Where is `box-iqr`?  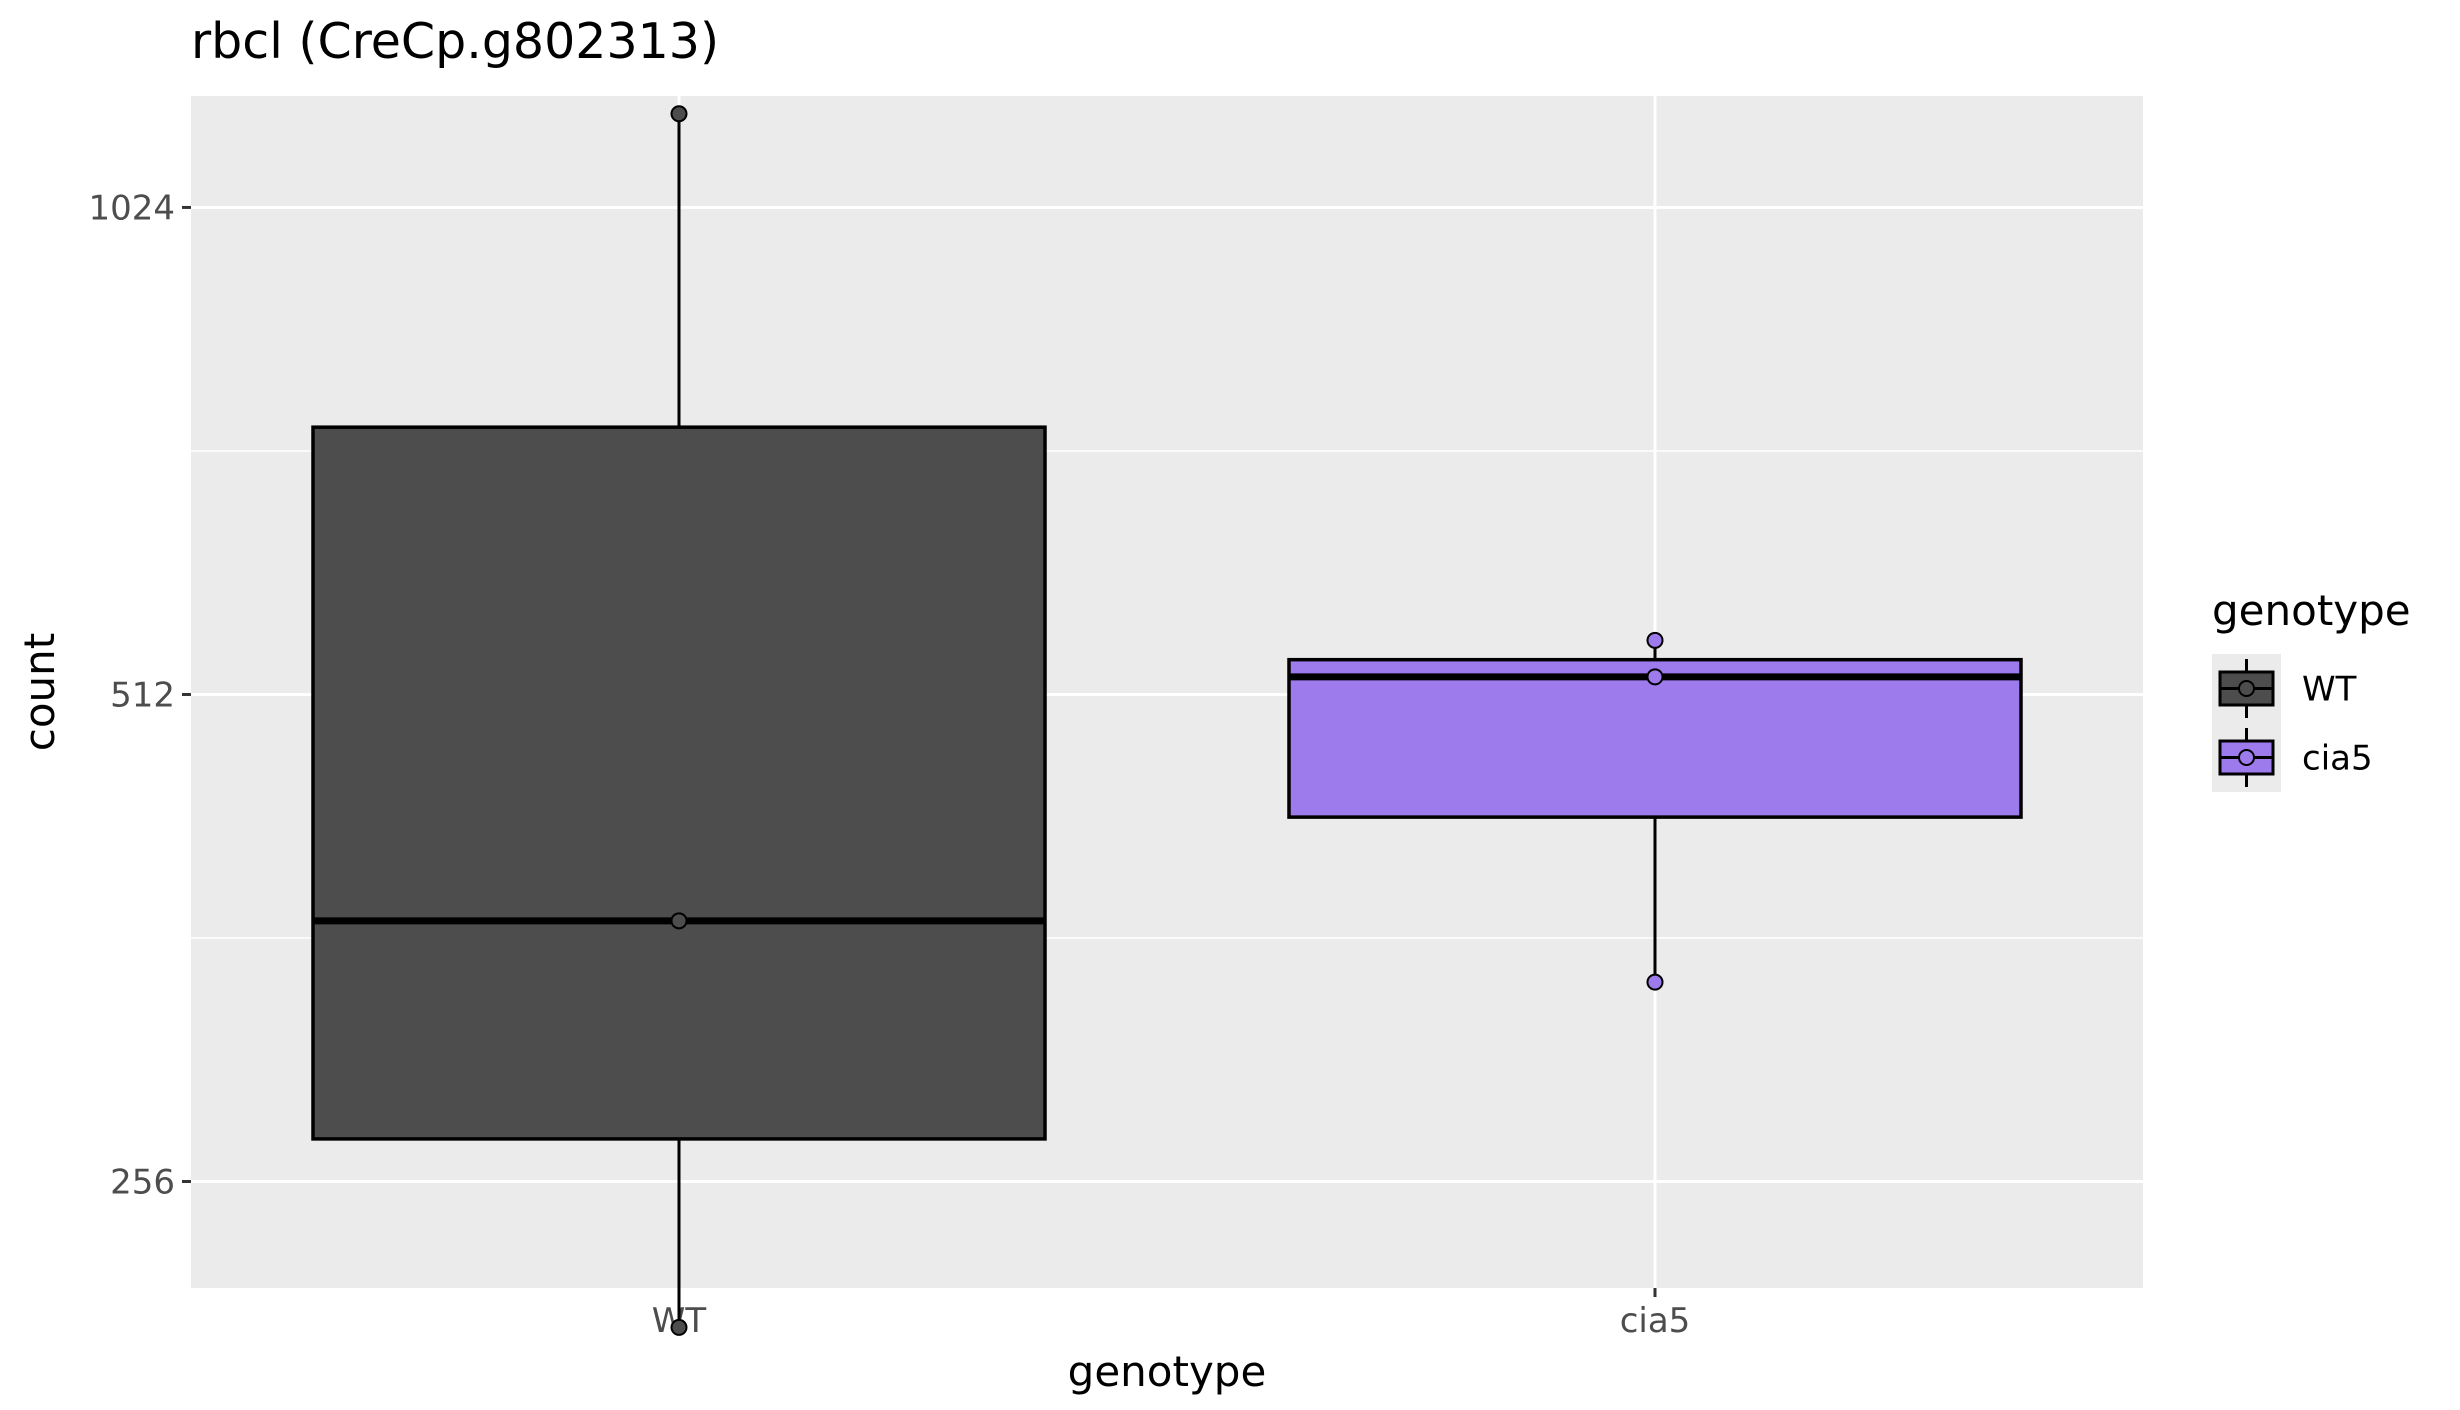 box-iqr is located at coordinates (1655, 738).